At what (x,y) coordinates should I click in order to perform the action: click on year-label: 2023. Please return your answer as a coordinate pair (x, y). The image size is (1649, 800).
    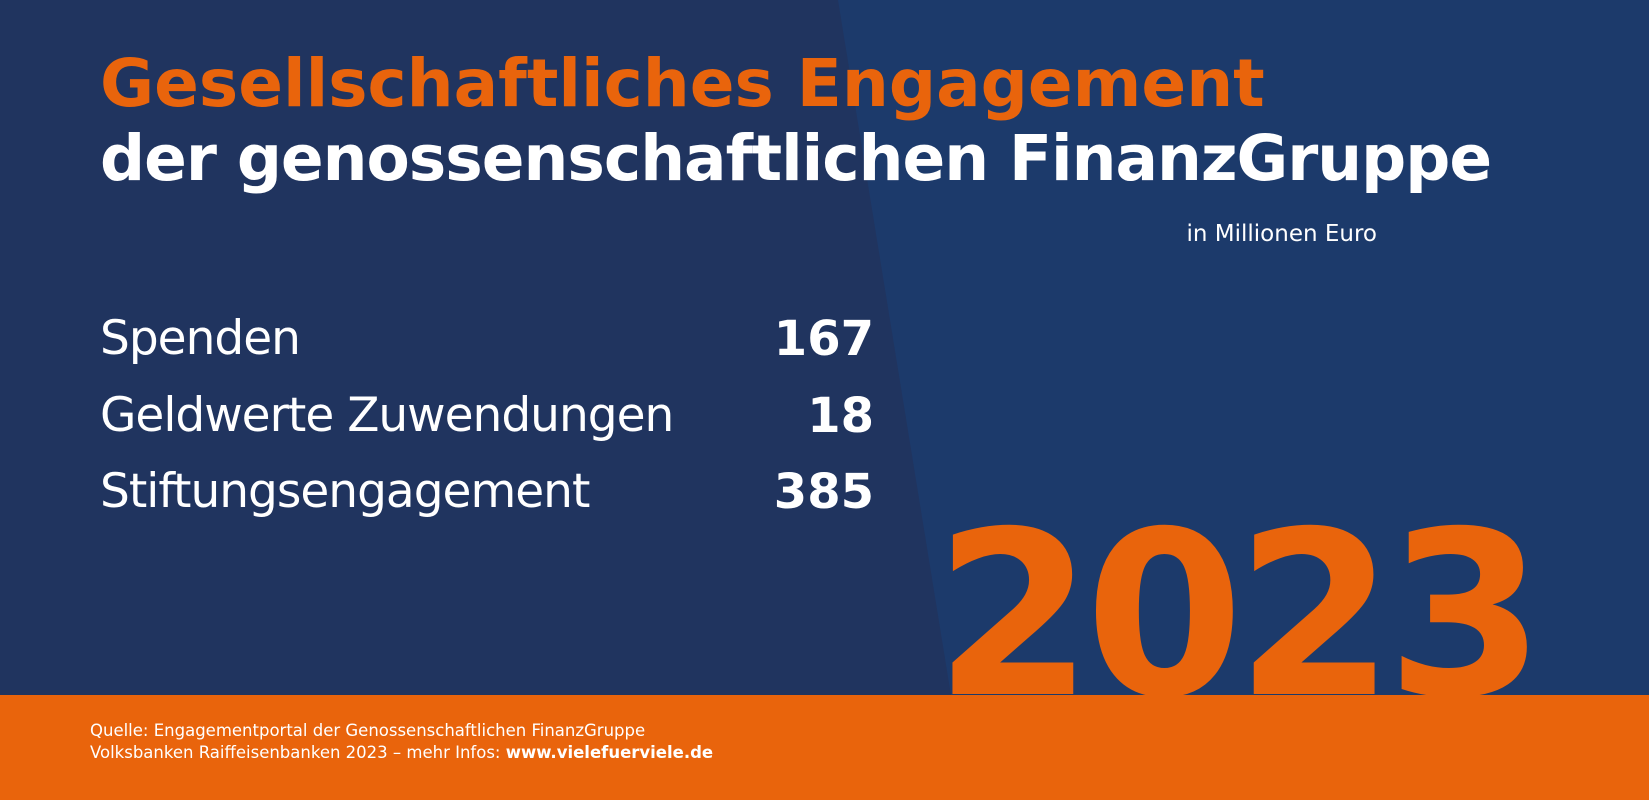
    Looking at the image, I should click on (1239, 615).